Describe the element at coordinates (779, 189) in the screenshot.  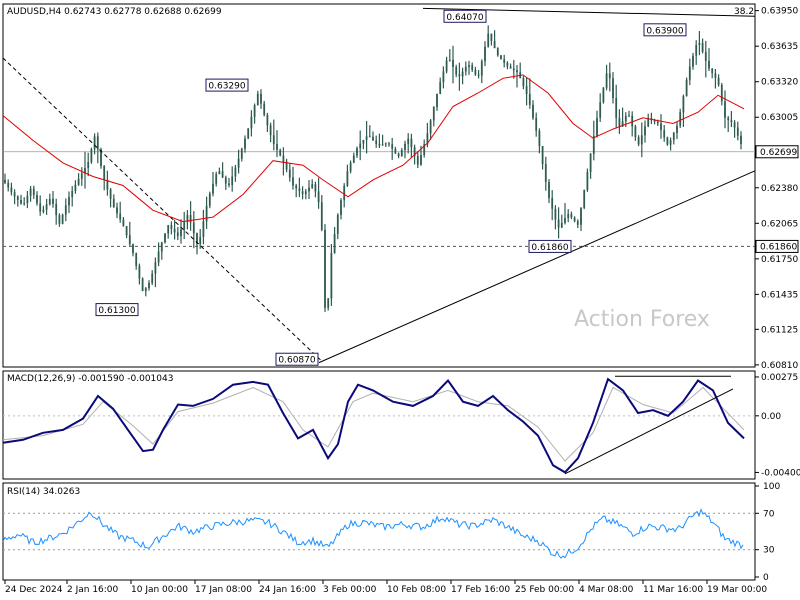
I see `price-axis-tick-label: 0.62380` at that location.